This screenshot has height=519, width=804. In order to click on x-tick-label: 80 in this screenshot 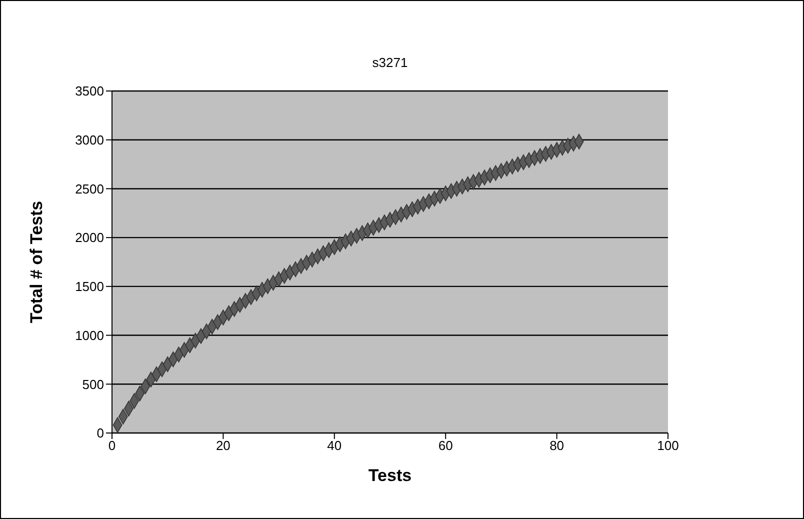, I will do `click(557, 446)`.